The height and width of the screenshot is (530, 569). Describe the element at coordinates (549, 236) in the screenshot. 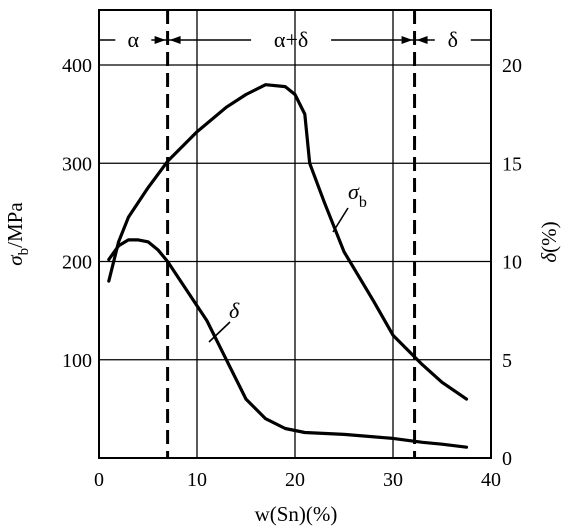

I see `y-right-label-unit: (%)` at that location.